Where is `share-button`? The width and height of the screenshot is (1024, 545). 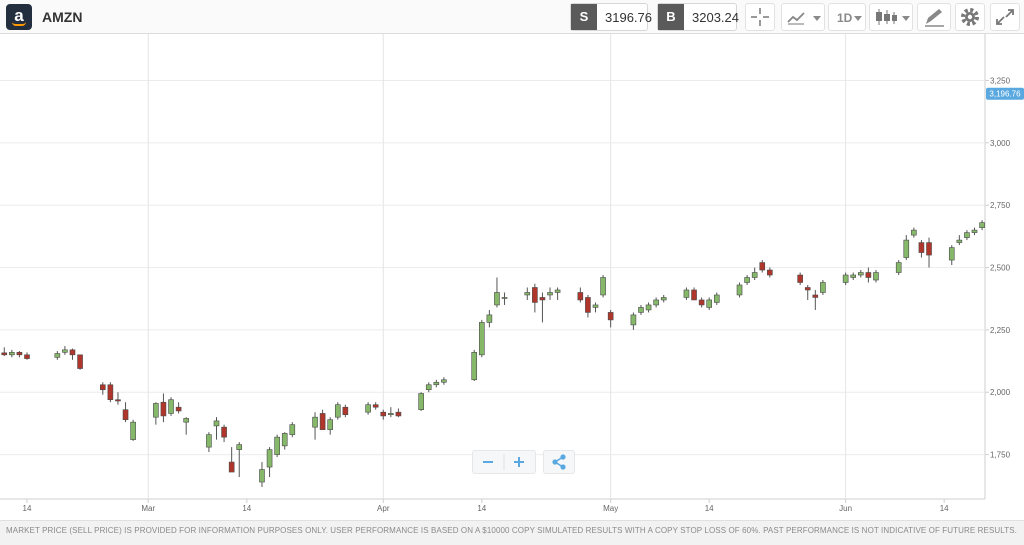
share-button is located at coordinates (559, 462).